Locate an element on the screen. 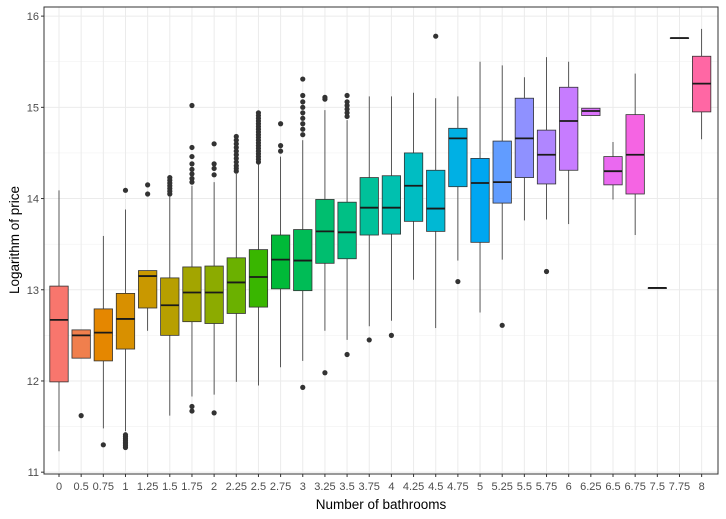  box-1.5 is located at coordinates (170, 295).